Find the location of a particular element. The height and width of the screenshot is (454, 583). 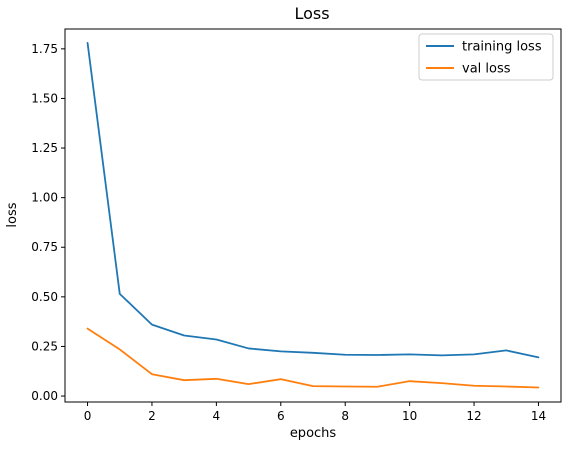

y-axis-label: loss is located at coordinates (12, 214).